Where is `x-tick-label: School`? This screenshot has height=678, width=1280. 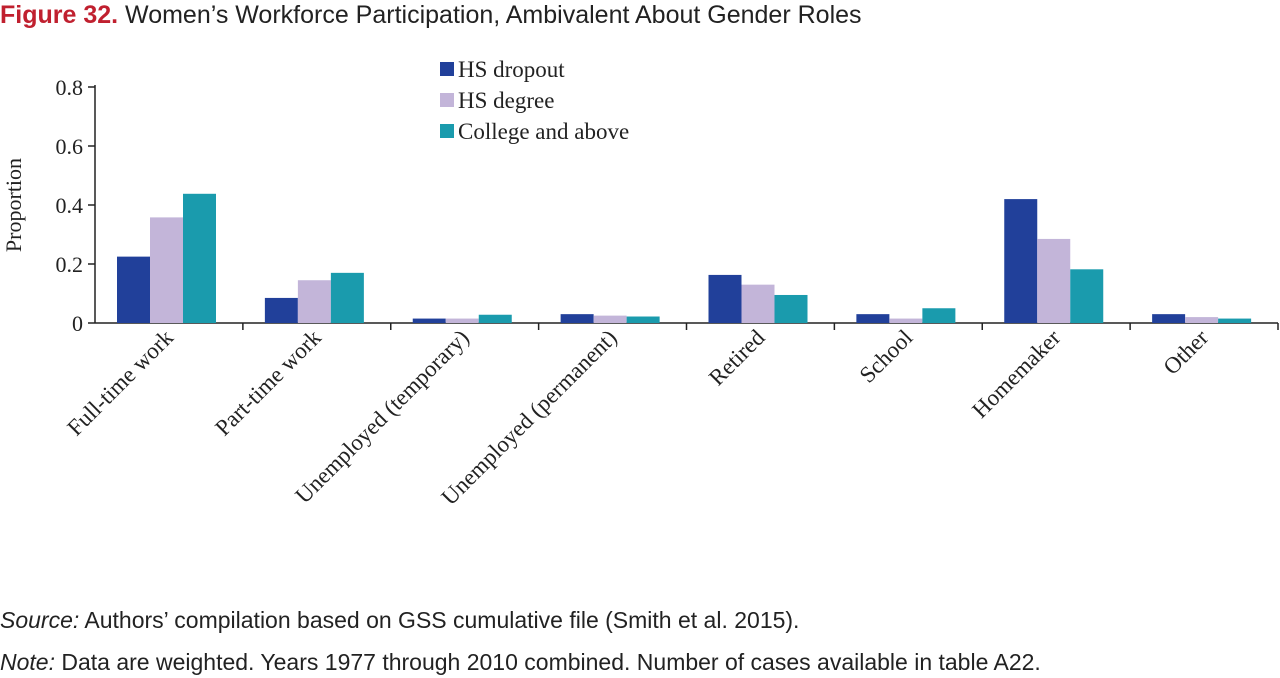
x-tick-label: School is located at coordinates (886, 356).